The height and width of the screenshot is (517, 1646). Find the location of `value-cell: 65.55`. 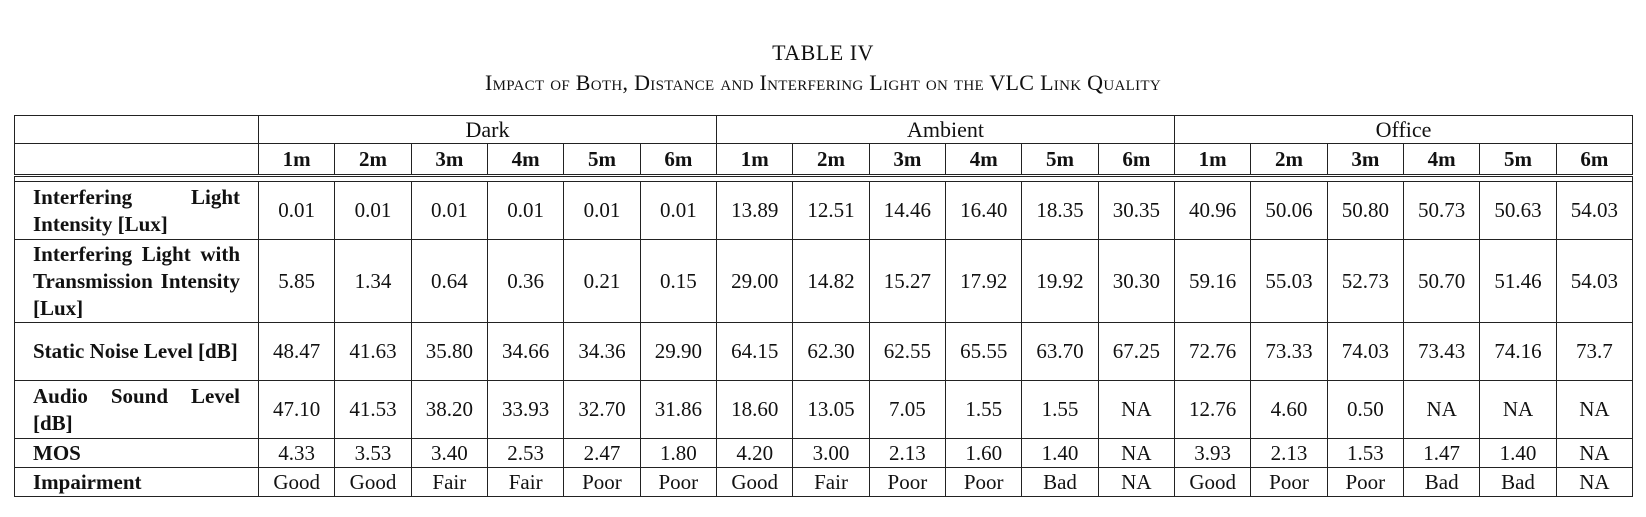

value-cell: 65.55 is located at coordinates (984, 351).